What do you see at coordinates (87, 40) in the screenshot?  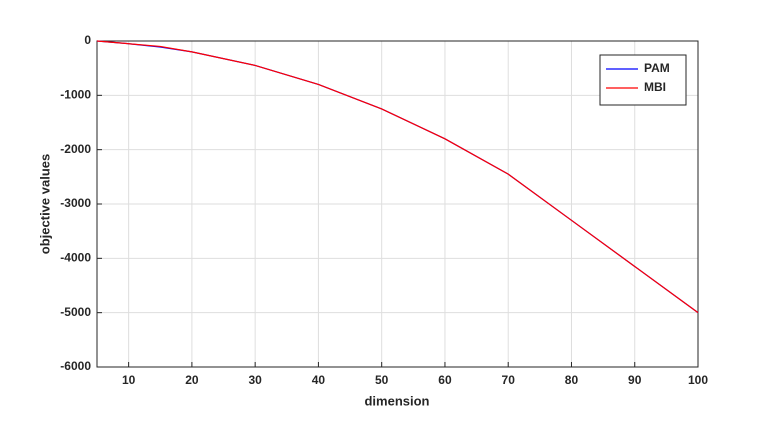 I see `y-tick-label: 0` at bounding box center [87, 40].